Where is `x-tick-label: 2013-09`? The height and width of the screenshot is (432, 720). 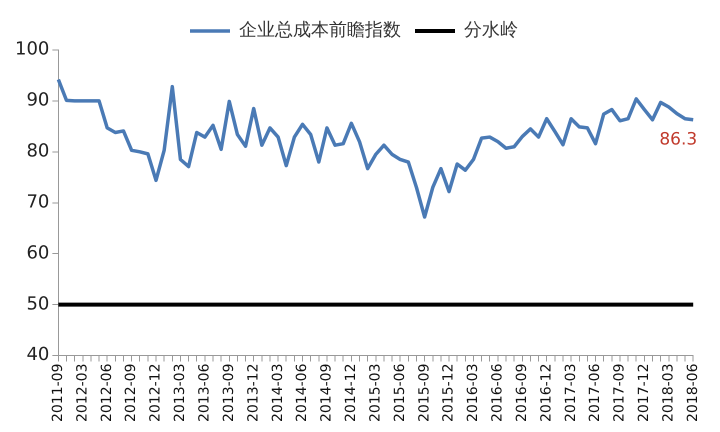 x-tick-label: 2013-09 is located at coordinates (228, 393).